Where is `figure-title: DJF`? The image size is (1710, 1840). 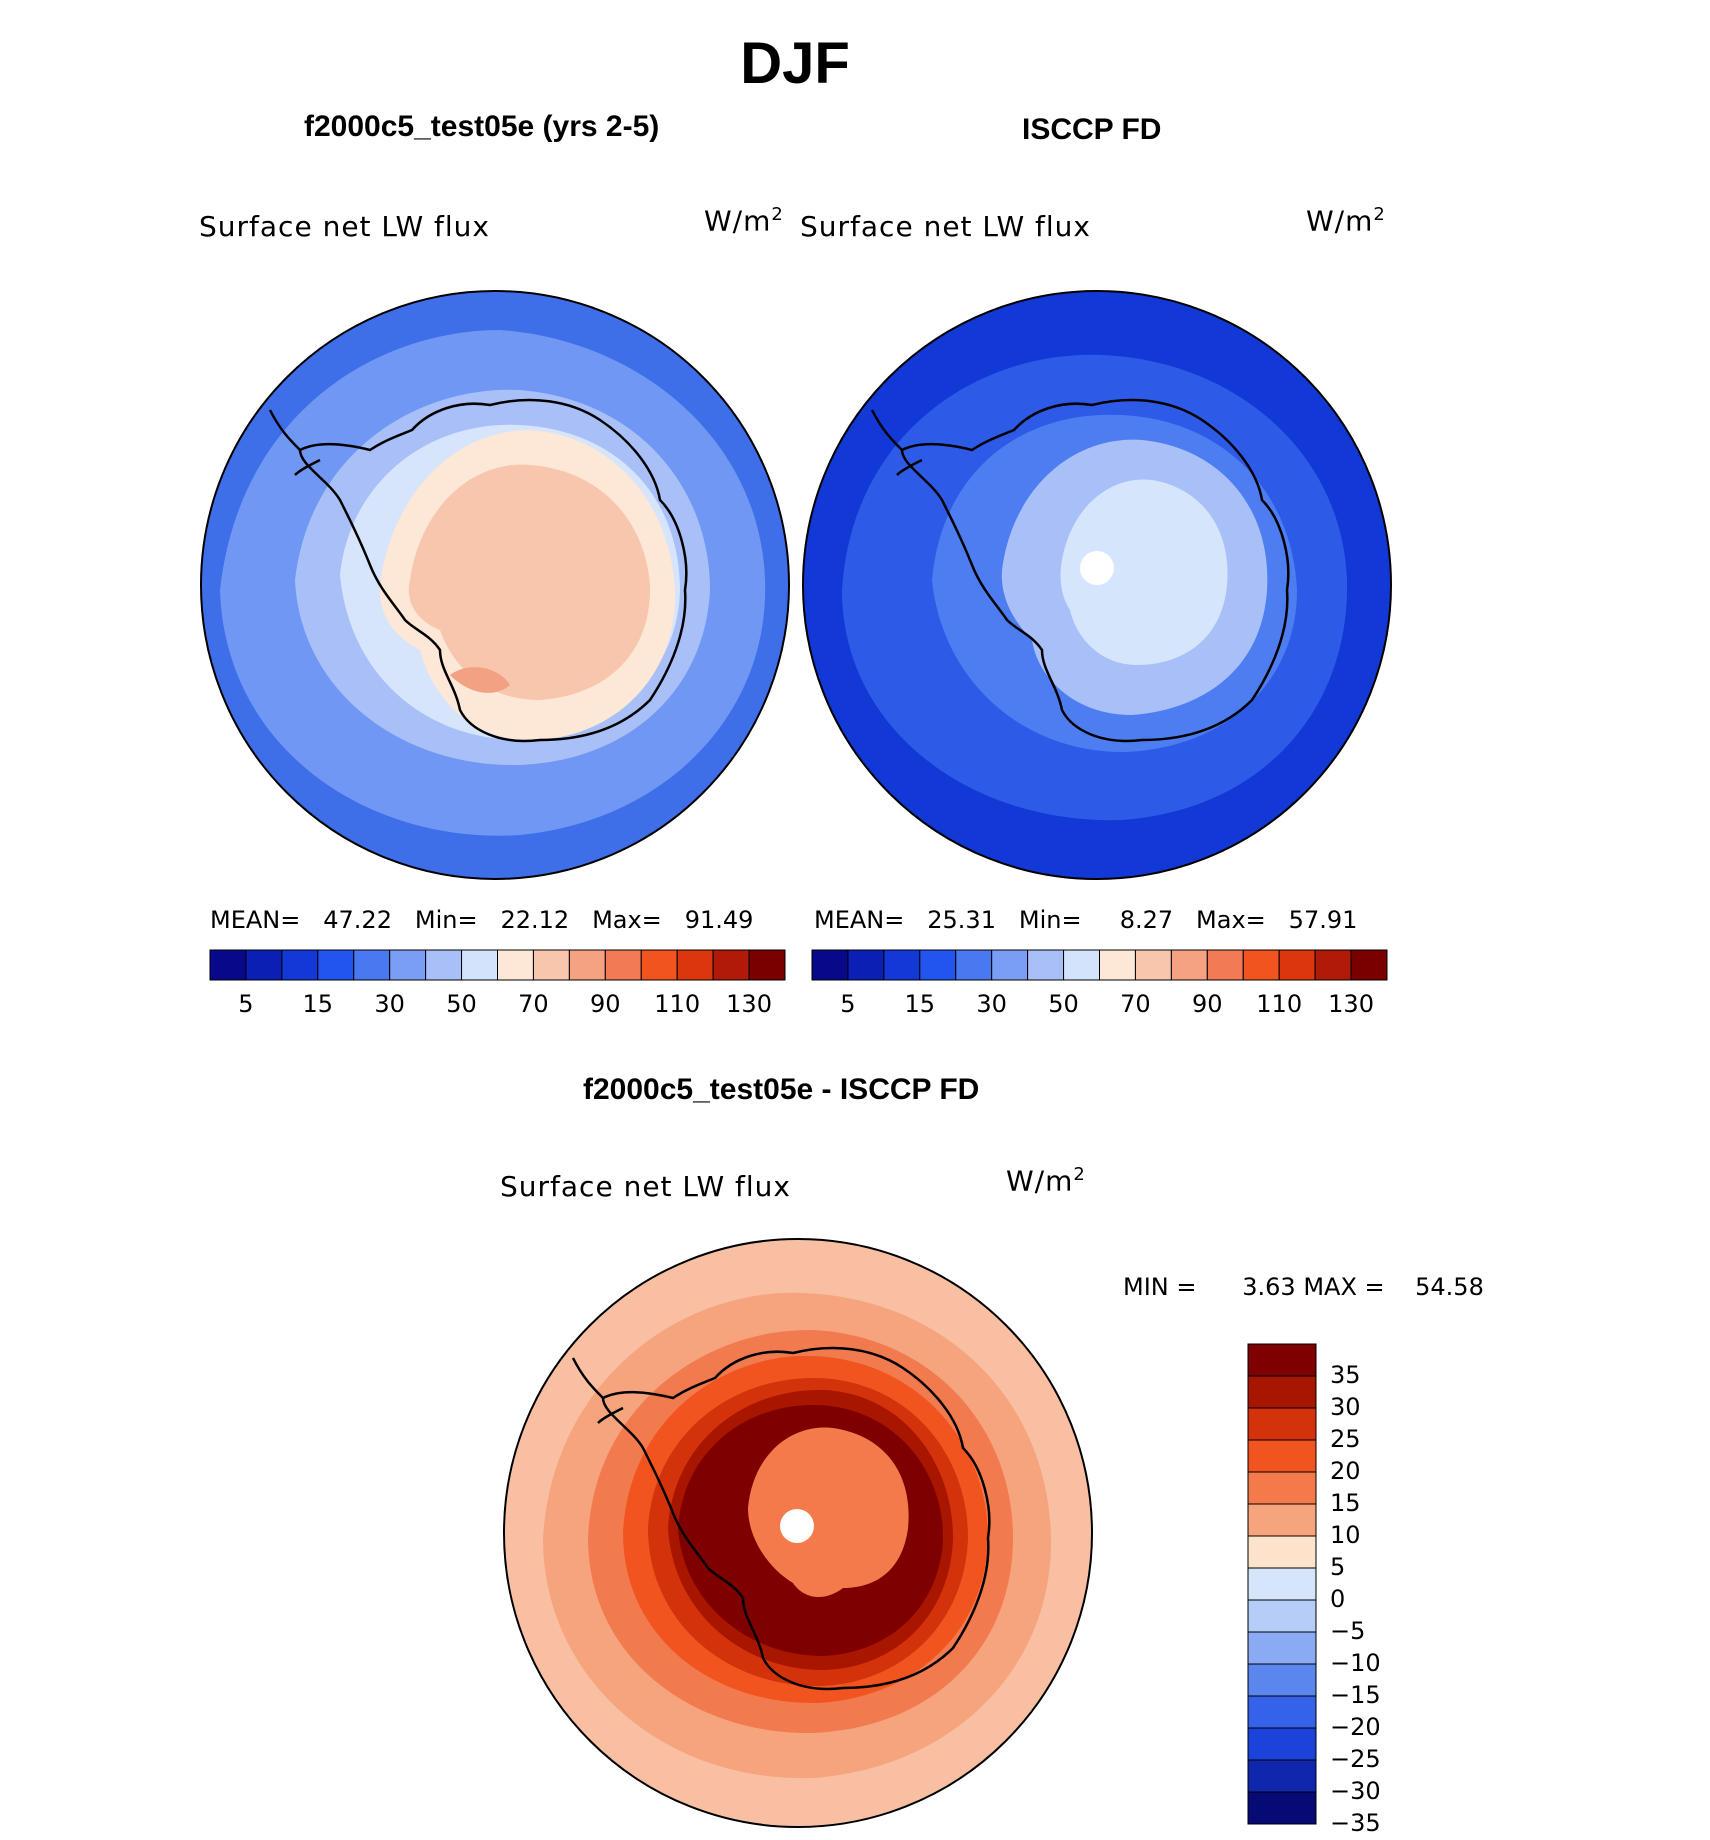
figure-title: DJF is located at coordinates (795, 63).